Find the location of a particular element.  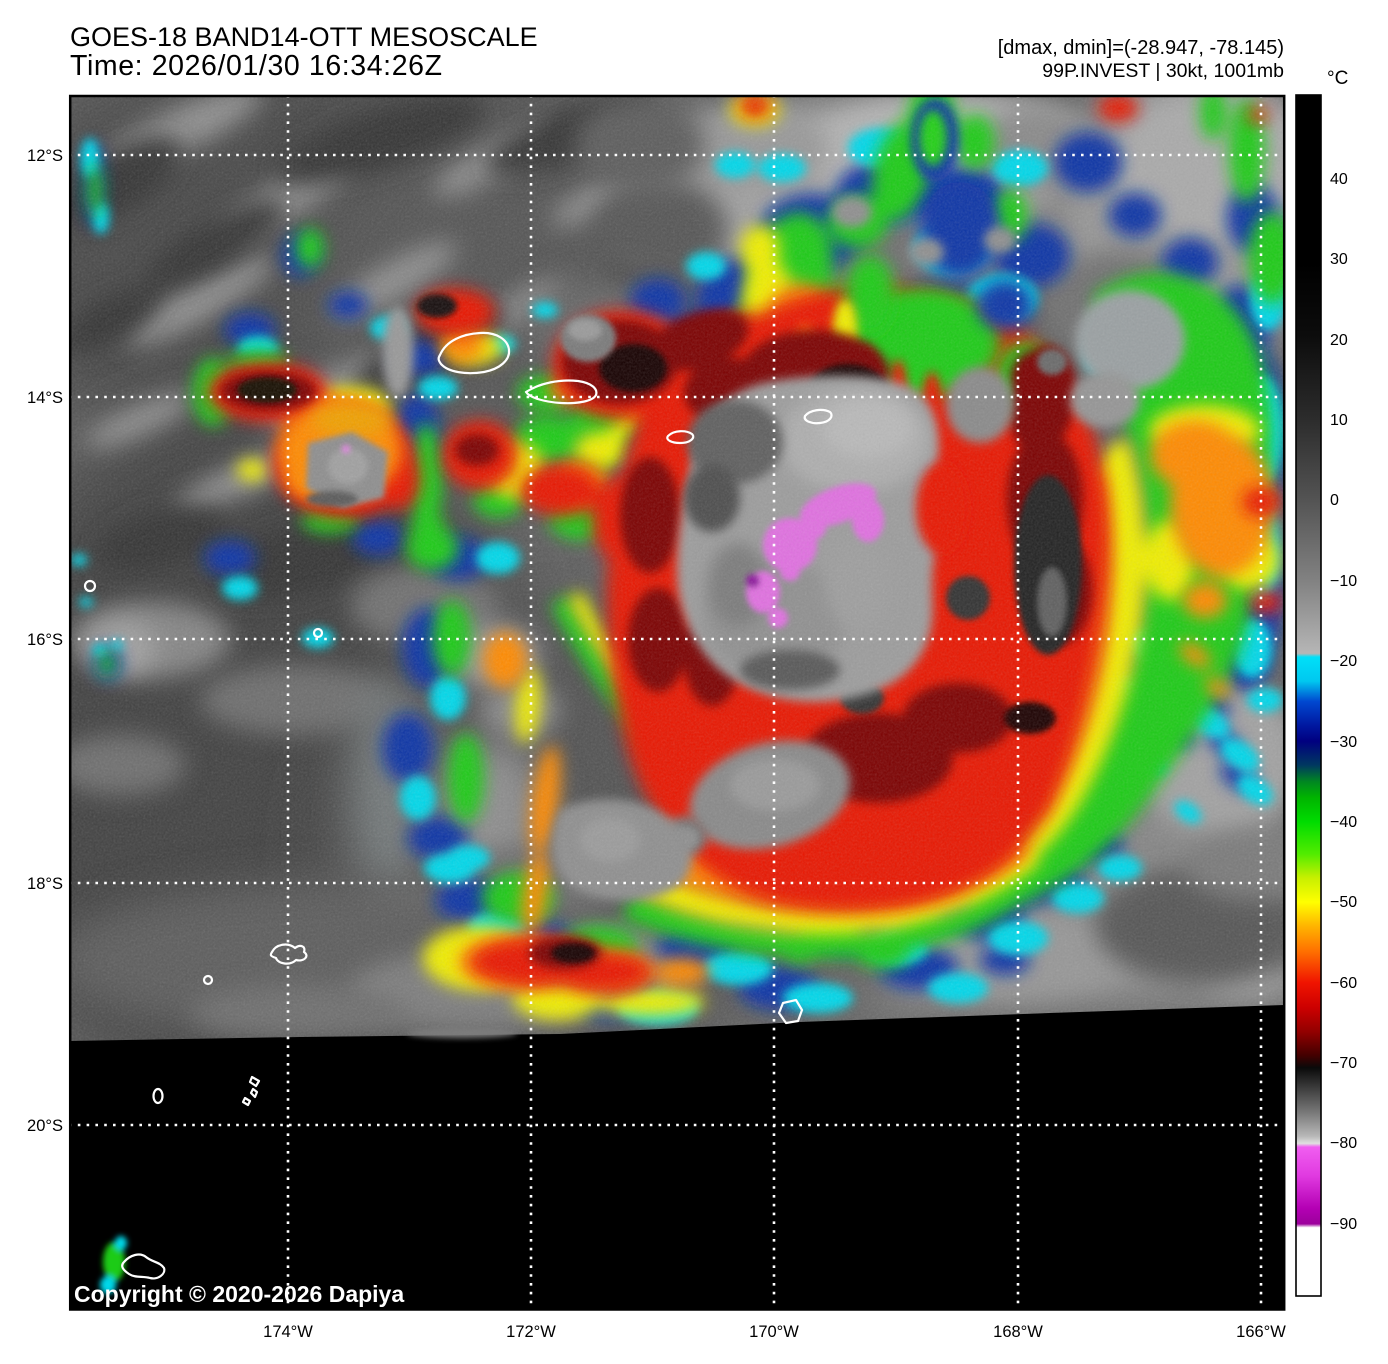

svg-text: −70 is located at coordinates (1343, 1063).